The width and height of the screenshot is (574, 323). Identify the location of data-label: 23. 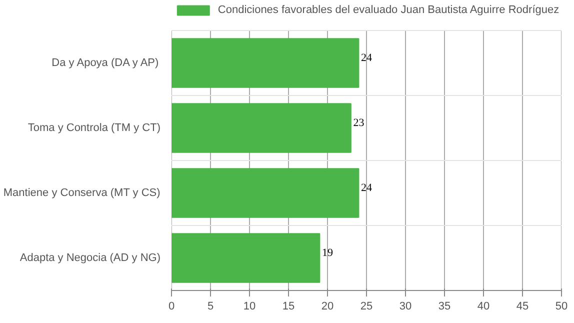
(359, 123).